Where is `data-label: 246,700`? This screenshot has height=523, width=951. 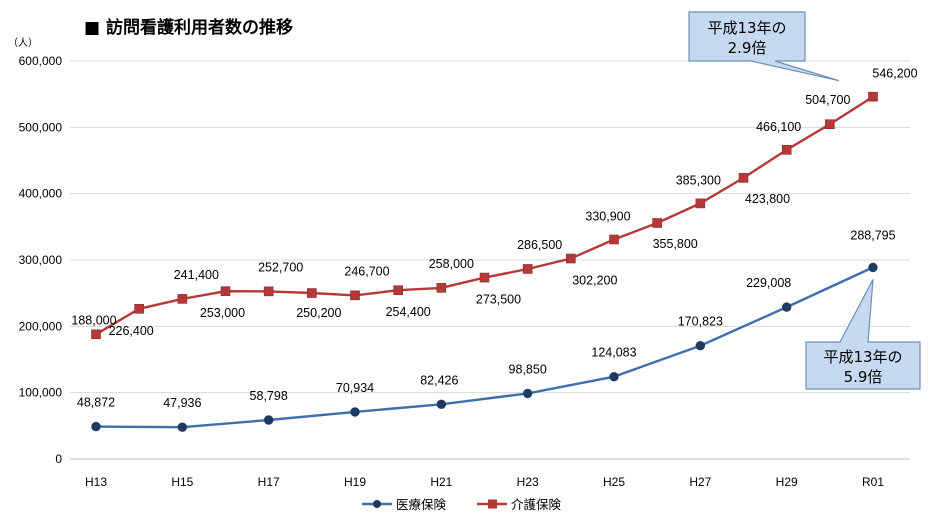
data-label: 246,700 is located at coordinates (366, 271).